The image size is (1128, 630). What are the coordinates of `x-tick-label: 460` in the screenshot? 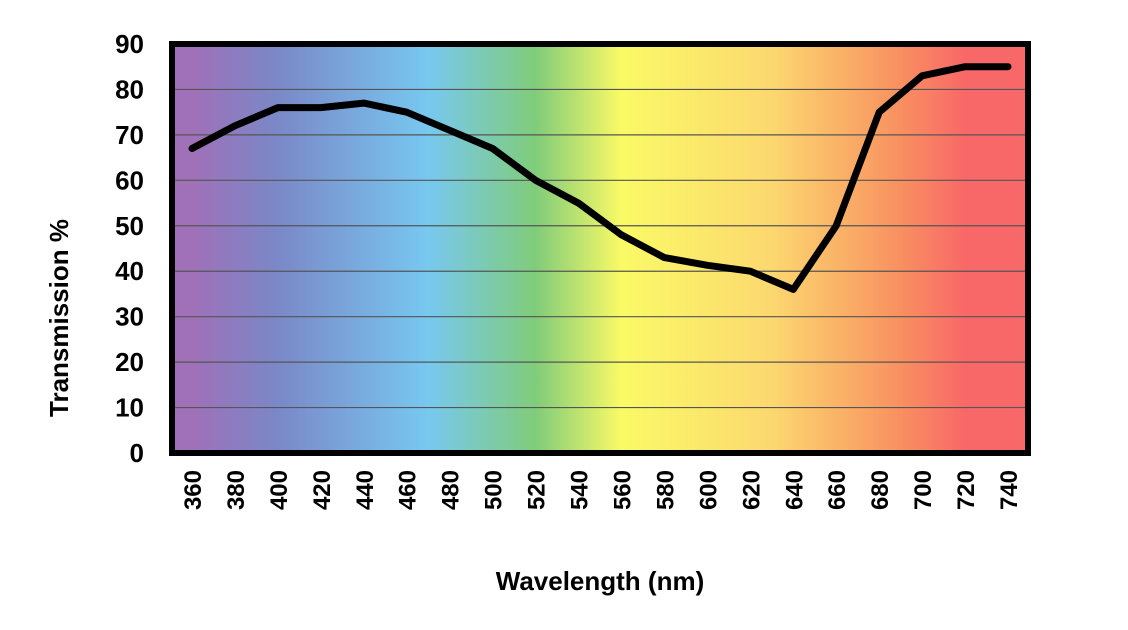 It's located at (408, 490).